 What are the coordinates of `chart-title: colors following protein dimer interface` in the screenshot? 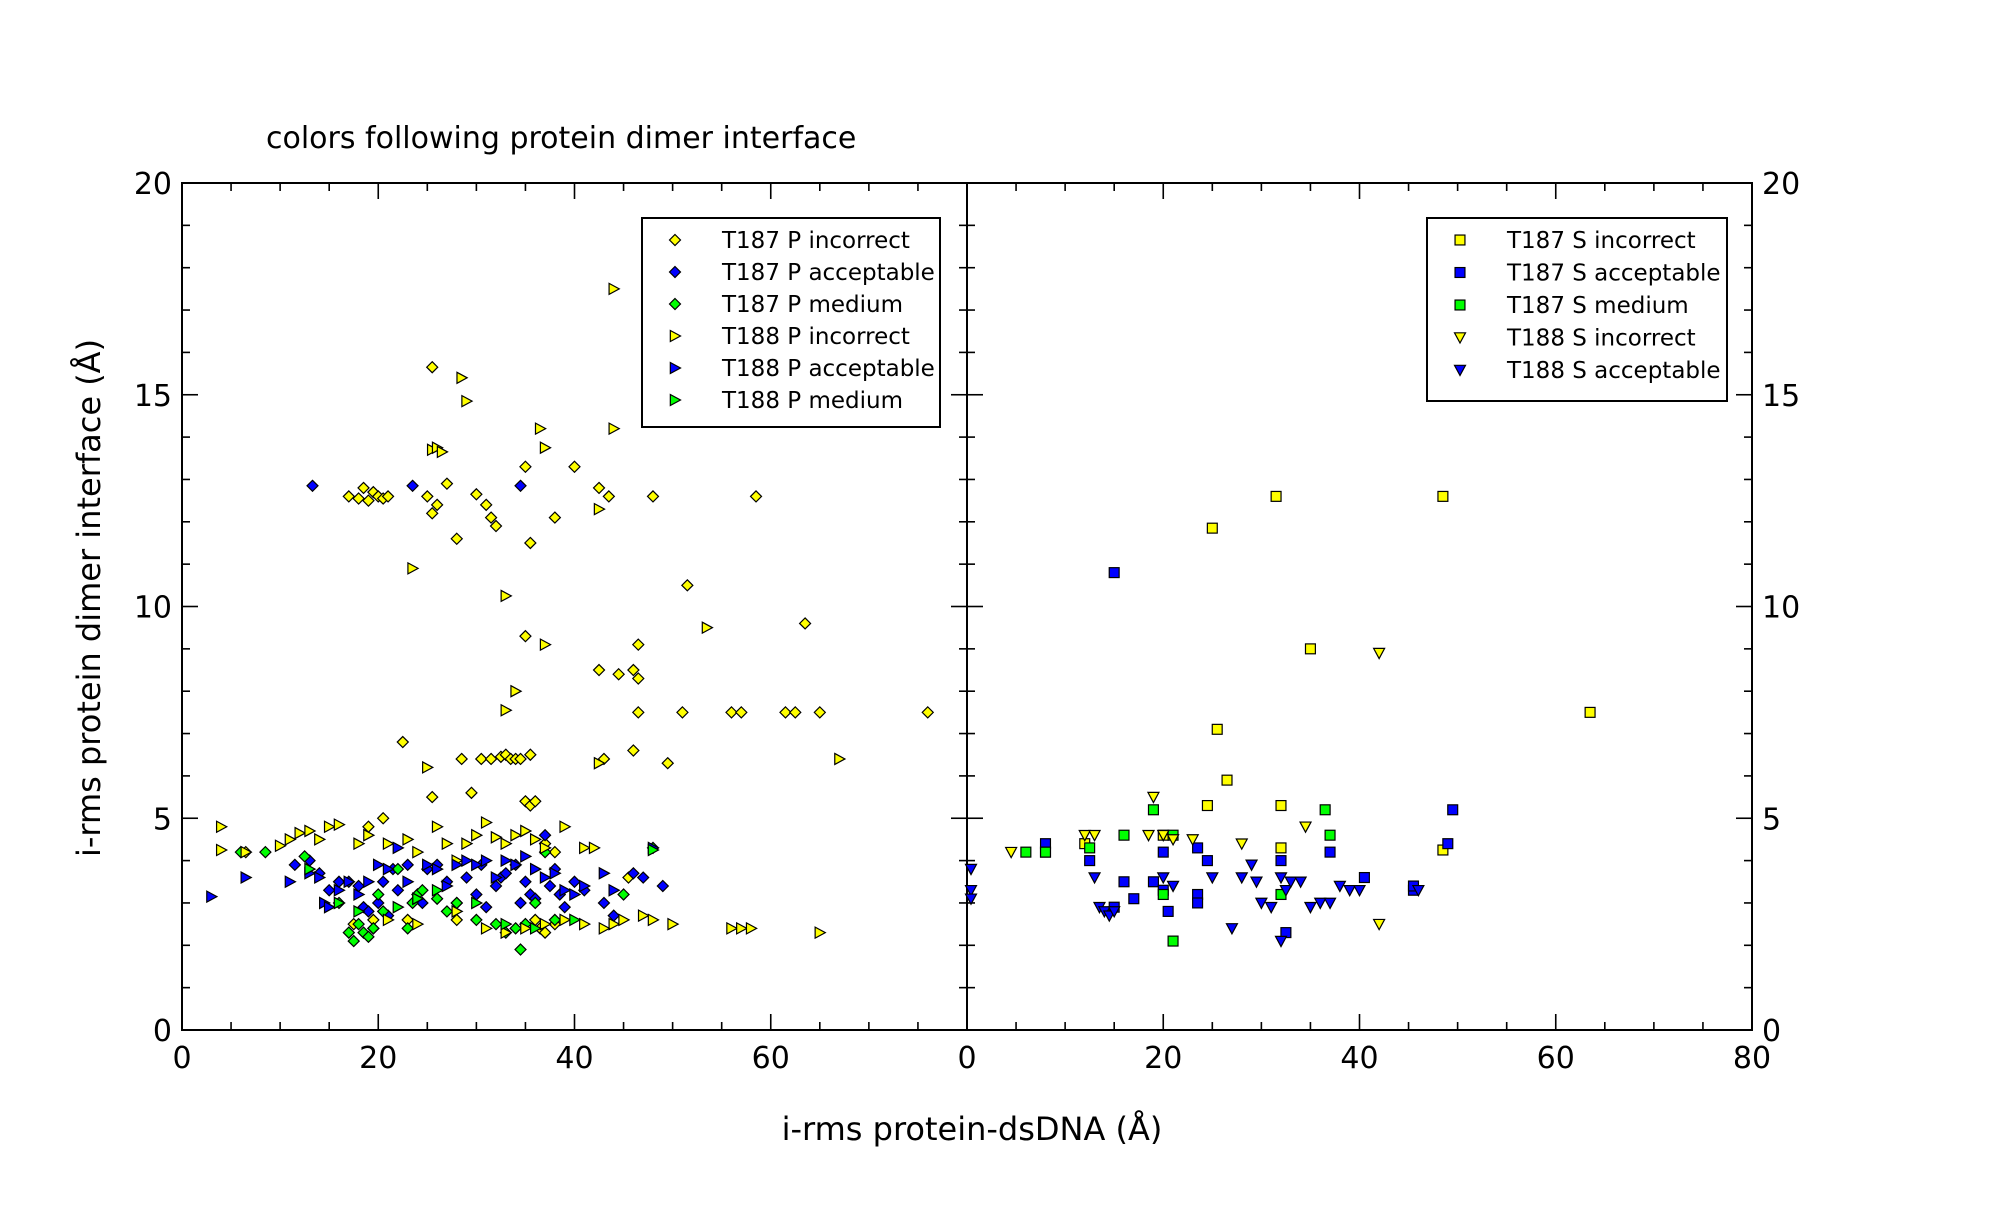 It's located at (561, 138).